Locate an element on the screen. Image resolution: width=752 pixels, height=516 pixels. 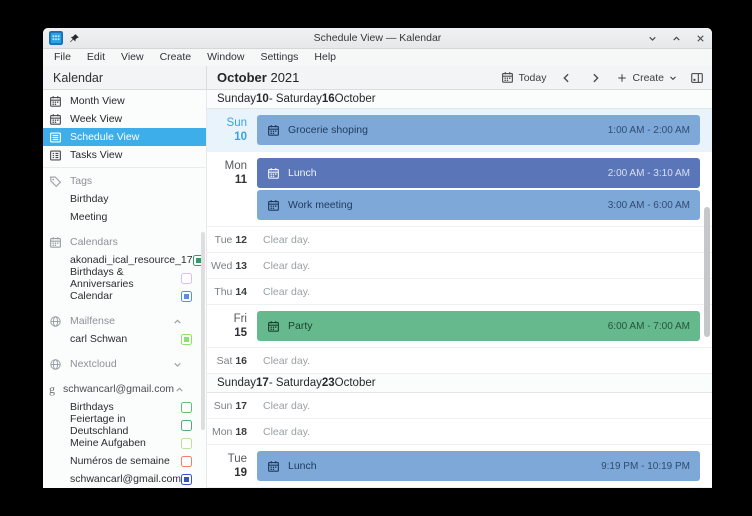
create-label: Create is located at coordinates (648, 77).